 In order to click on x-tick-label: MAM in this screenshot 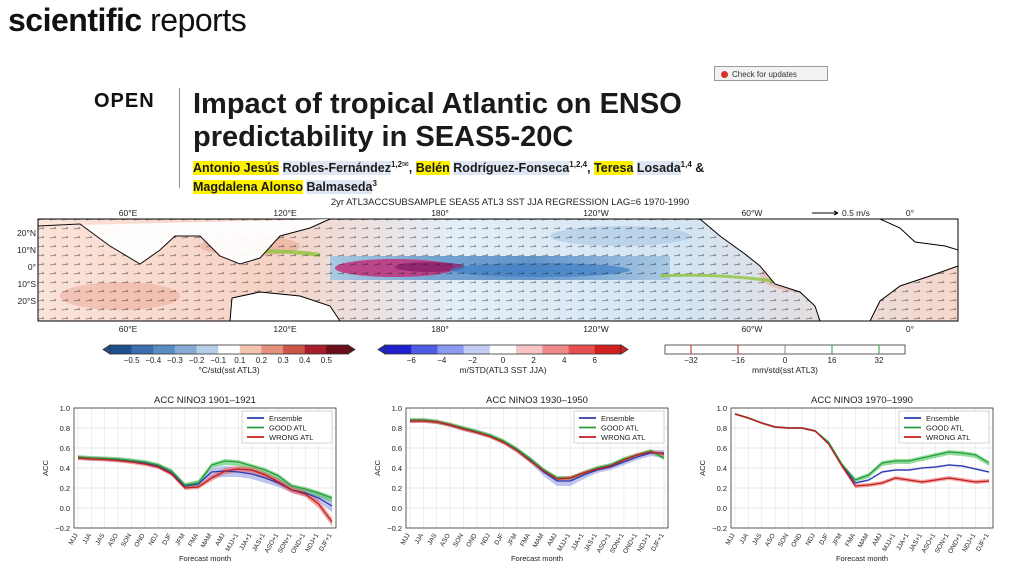, I will do `click(864, 541)`.